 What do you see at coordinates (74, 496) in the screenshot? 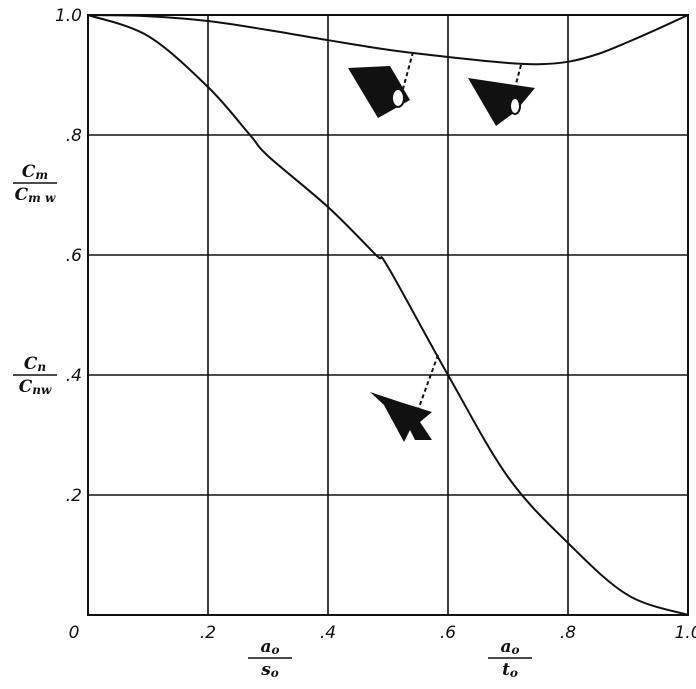
I see `y-tick-label: .2` at bounding box center [74, 496].